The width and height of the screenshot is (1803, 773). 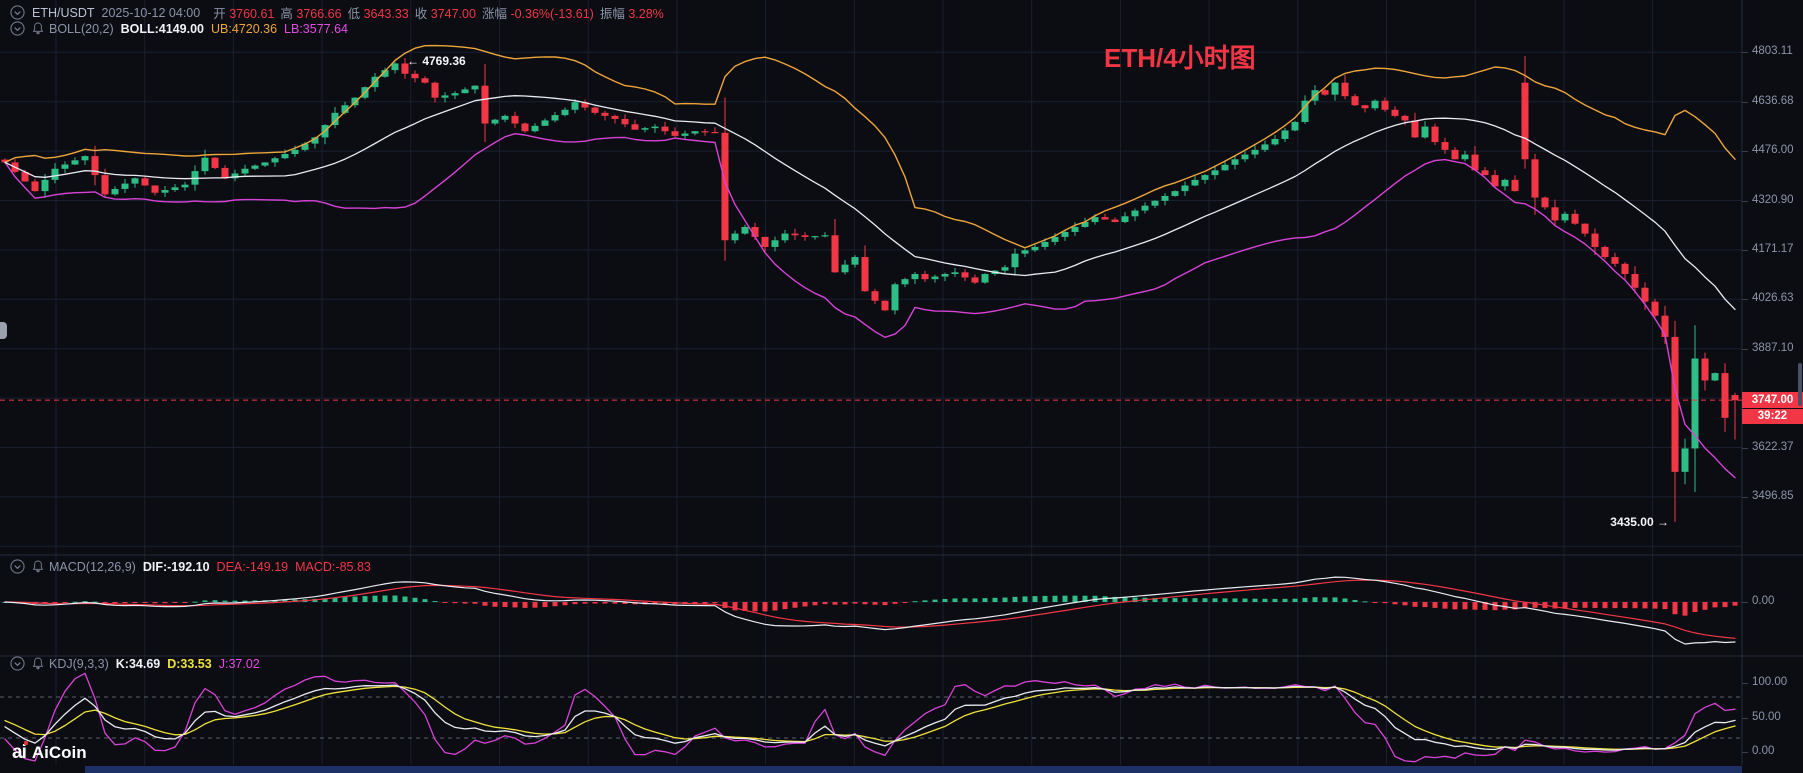 What do you see at coordinates (421, 14) in the screenshot?
I see `ohlc-field-label: 收` at bounding box center [421, 14].